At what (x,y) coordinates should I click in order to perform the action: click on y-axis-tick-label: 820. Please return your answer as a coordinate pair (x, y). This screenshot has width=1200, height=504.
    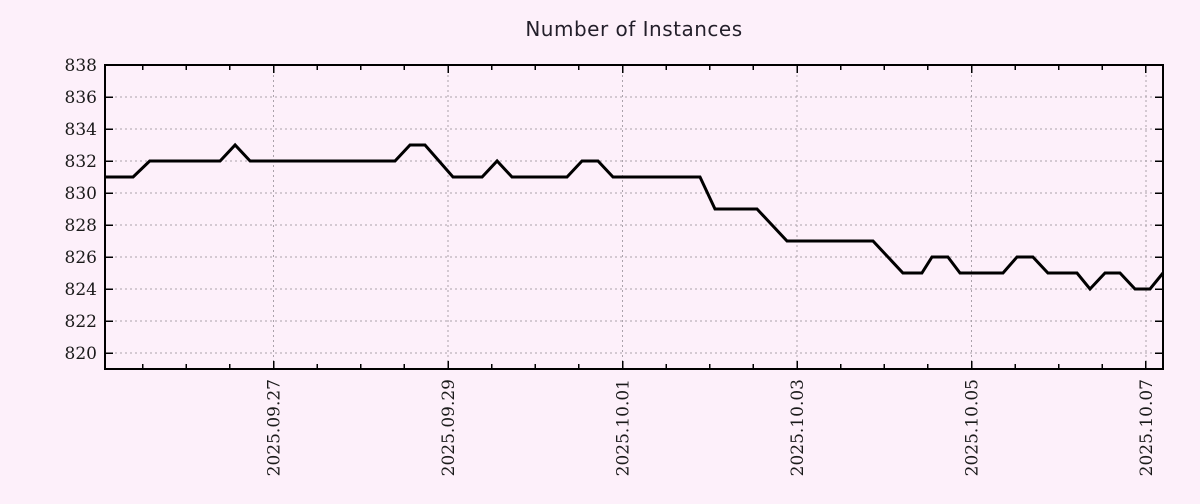
    Looking at the image, I should click on (81, 354).